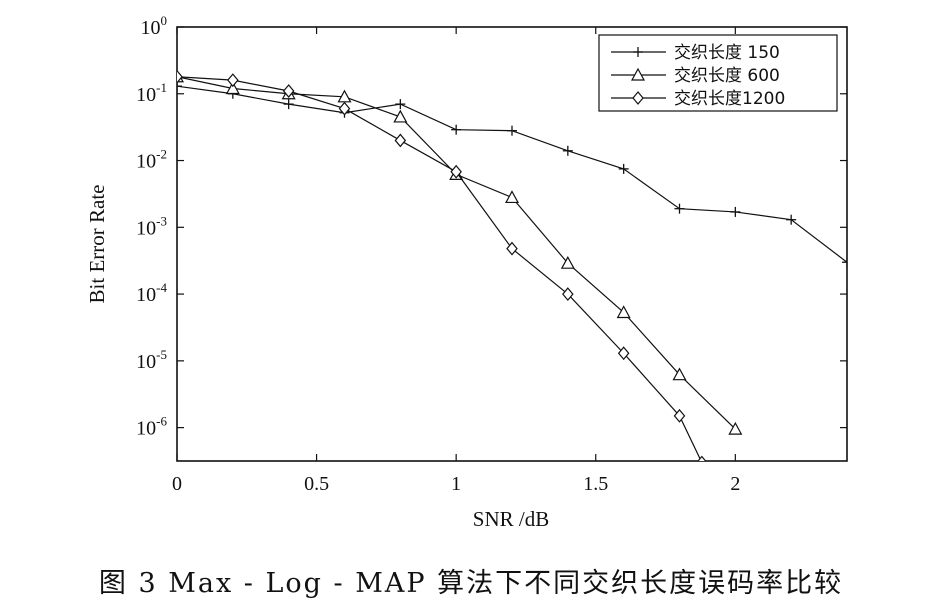 The width and height of the screenshot is (942, 612). Describe the element at coordinates (595, 484) in the screenshot. I see `x-tick-label: 1.5` at that location.